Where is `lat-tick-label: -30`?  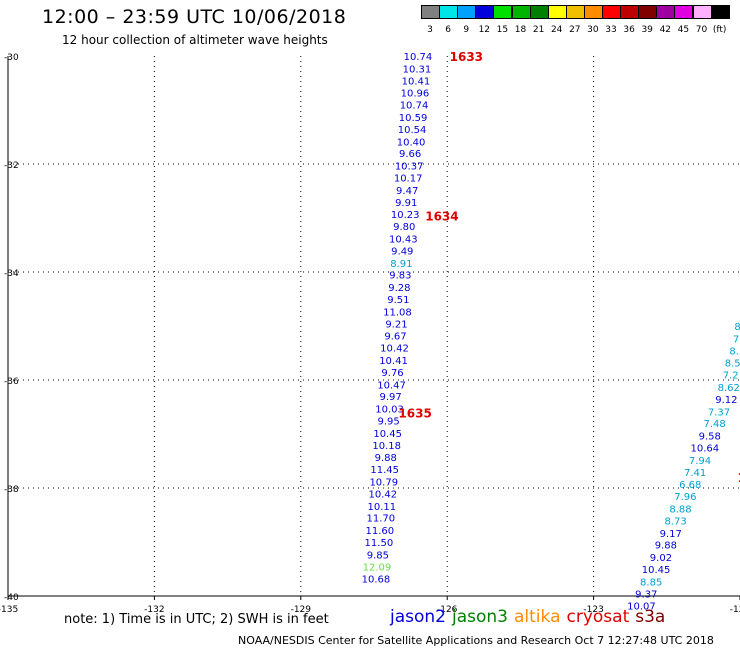
lat-tick-label: -30 is located at coordinates (11, 58).